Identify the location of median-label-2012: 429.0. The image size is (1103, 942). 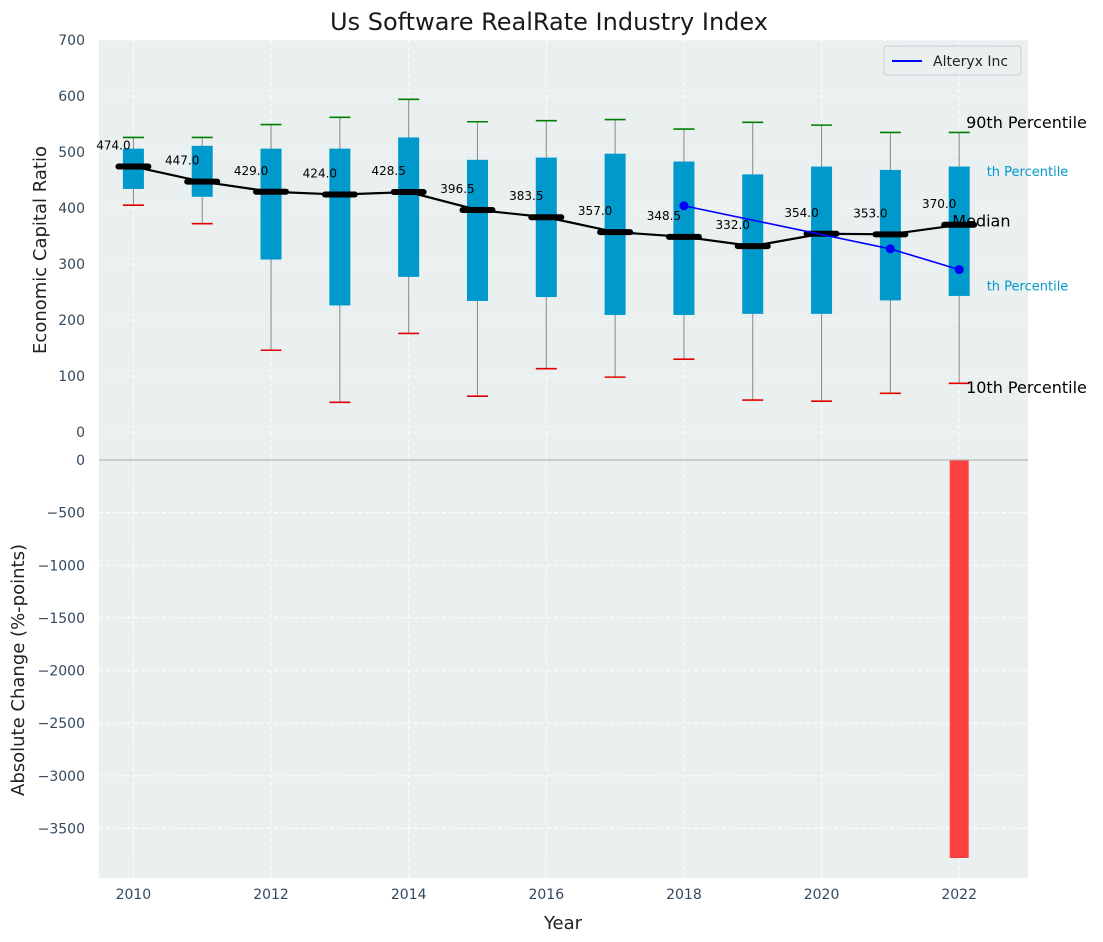
(251, 171).